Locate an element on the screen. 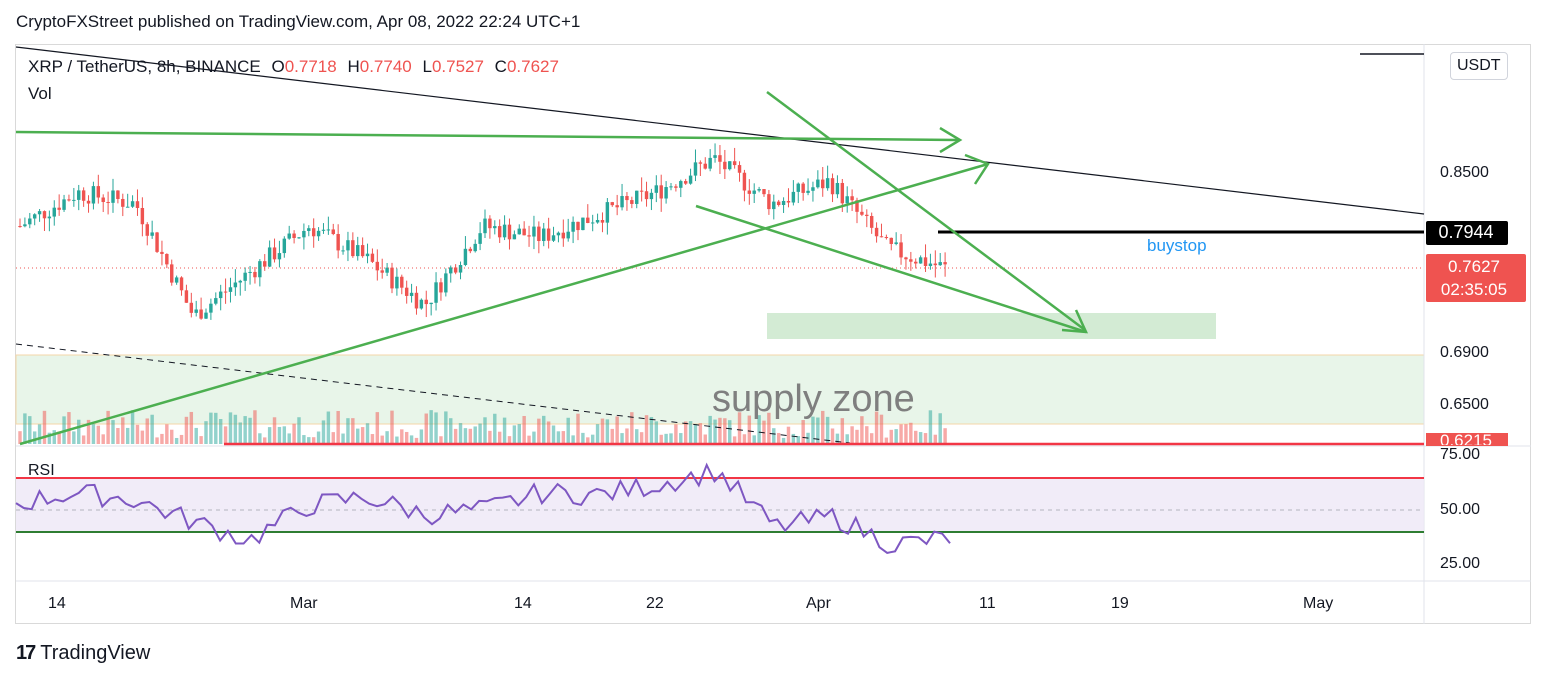 The width and height of the screenshot is (1548, 681). high-label: H is located at coordinates (353, 66).